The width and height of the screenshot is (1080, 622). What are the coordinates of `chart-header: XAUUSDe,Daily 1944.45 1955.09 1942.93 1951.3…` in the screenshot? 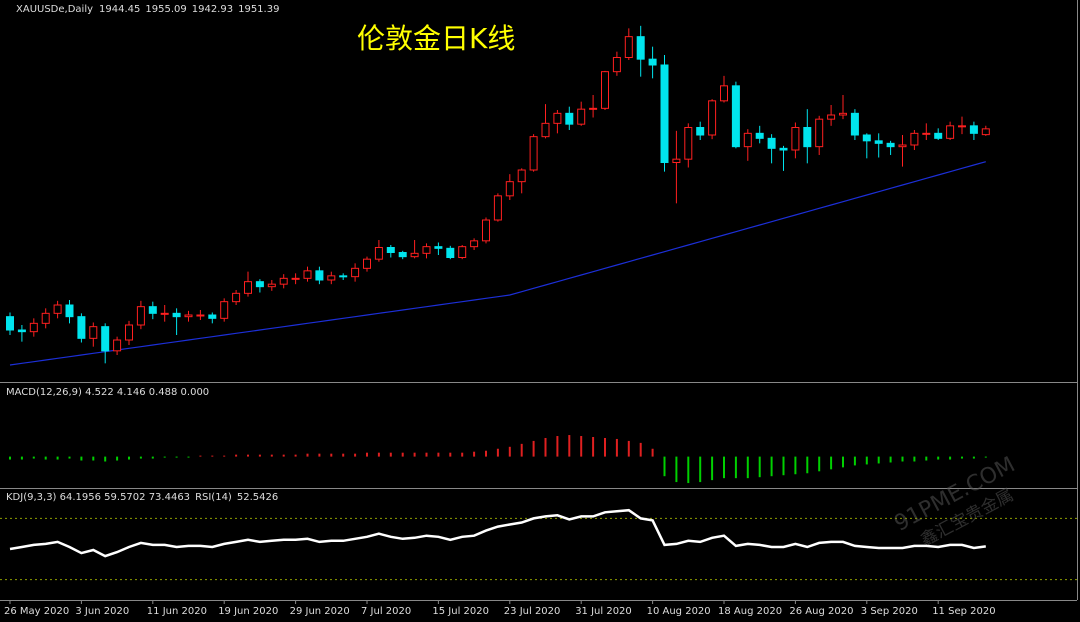 It's located at (147, 9).